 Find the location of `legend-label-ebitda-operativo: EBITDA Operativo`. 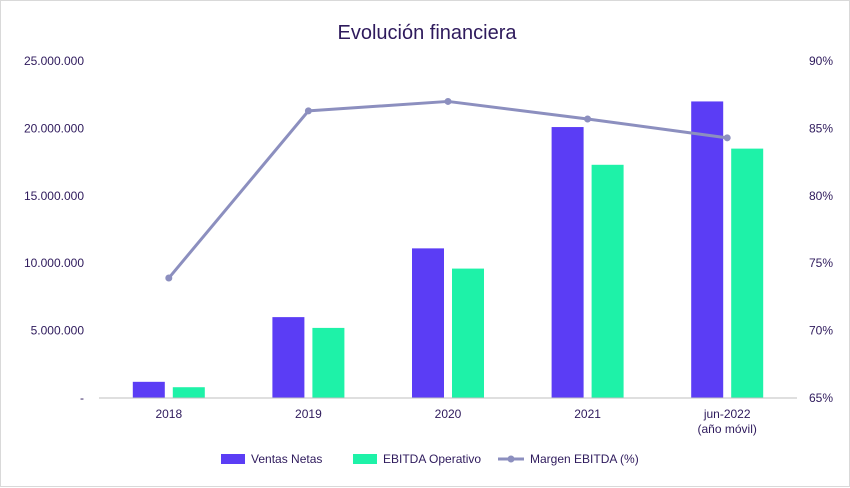

legend-label-ebitda-operativo: EBITDA Operativo is located at coordinates (432, 459).